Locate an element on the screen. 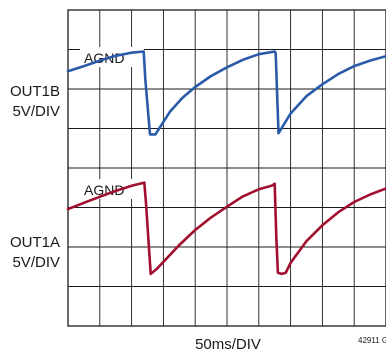  figure-id: 42911 G05 is located at coordinates (372, 340).